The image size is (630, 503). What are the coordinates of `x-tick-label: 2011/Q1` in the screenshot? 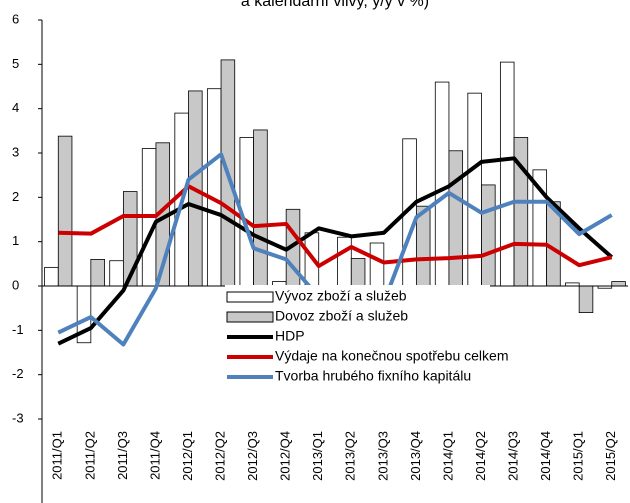 It's located at (57, 455).